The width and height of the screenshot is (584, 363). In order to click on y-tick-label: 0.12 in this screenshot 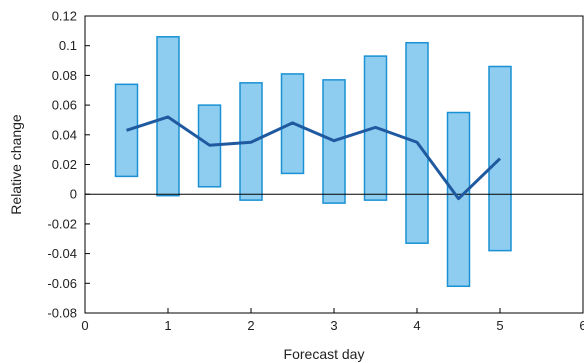, I will do `click(64, 16)`.